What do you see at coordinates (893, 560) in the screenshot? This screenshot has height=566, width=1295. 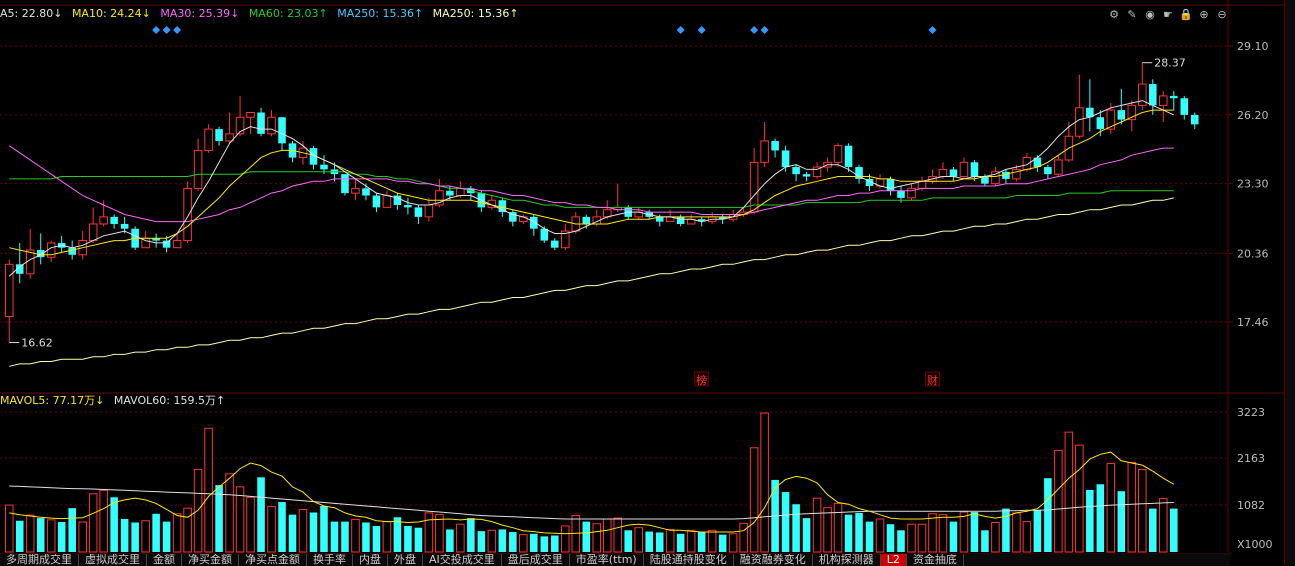 I see `tab-l2-badge: L2` at bounding box center [893, 560].